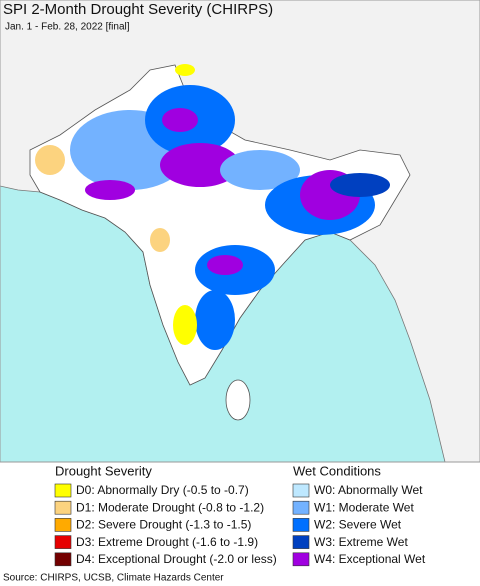 This screenshot has height=586, width=480. What do you see at coordinates (162, 490) in the screenshot?
I see `legend-label: D0: Abnormally Dry (-0.5 to -0.7)` at bounding box center [162, 490].